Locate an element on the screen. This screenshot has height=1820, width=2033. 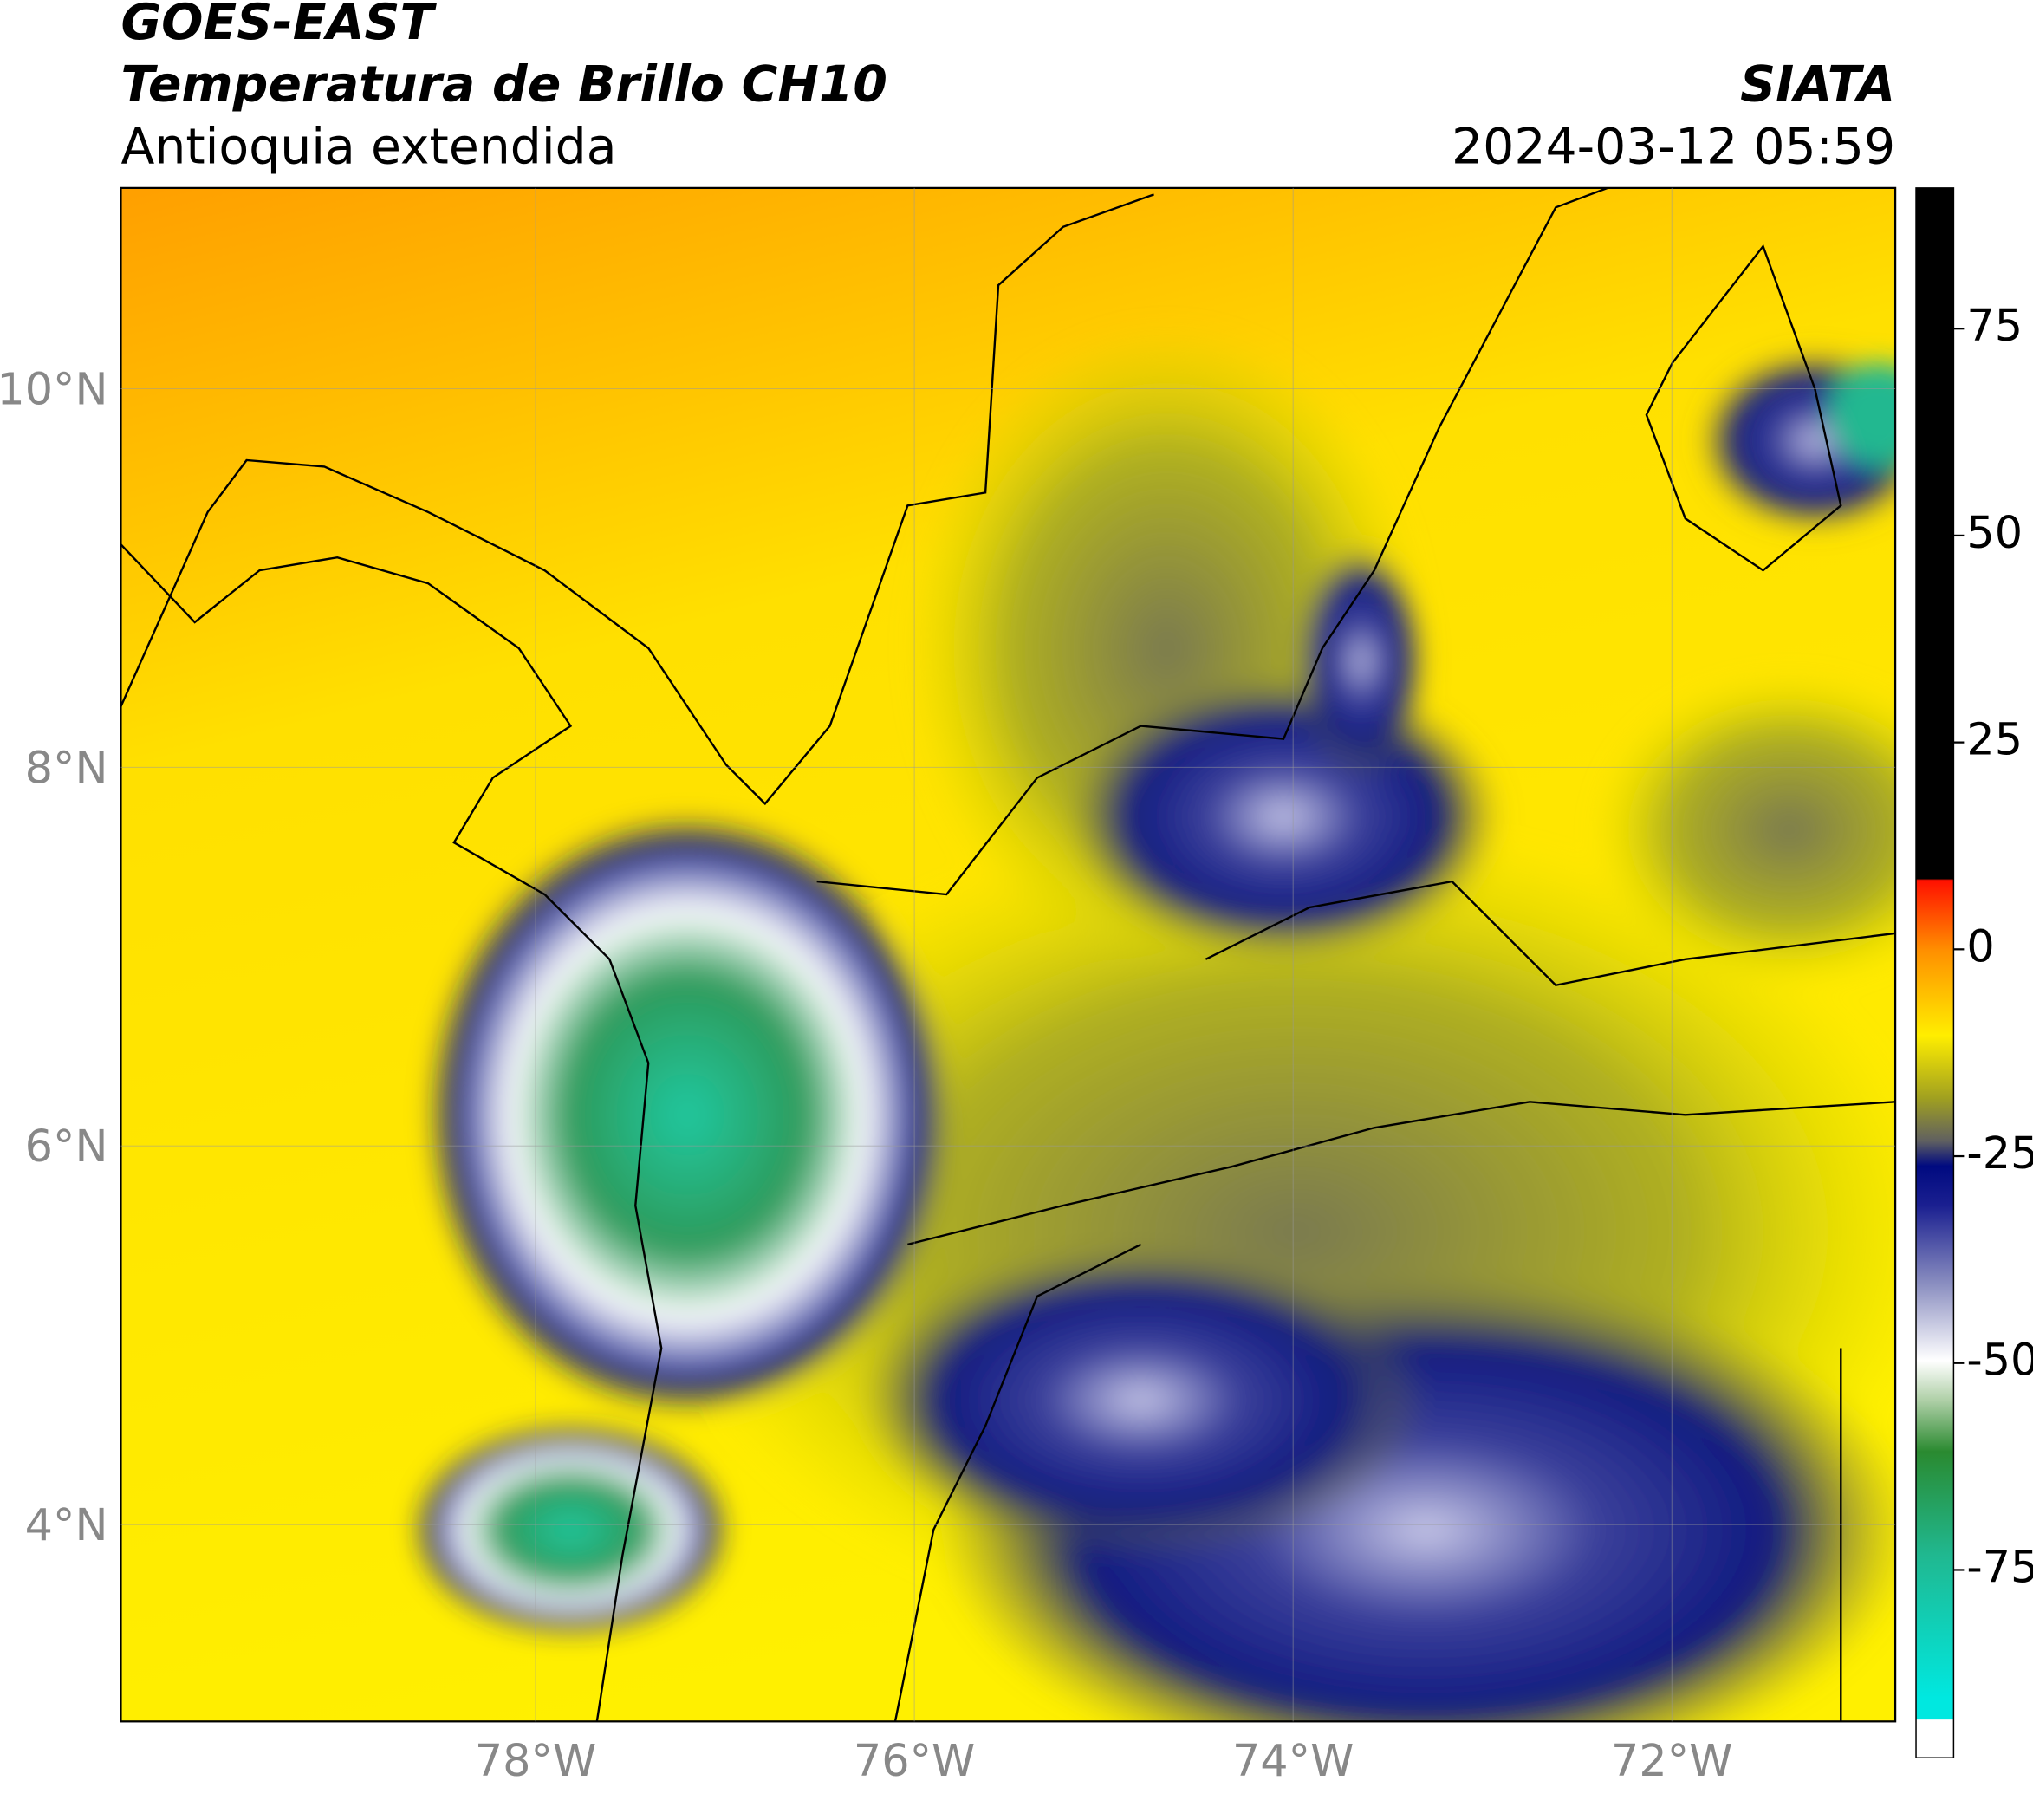
x-tick-label: 72°W is located at coordinates (1671, 1760).